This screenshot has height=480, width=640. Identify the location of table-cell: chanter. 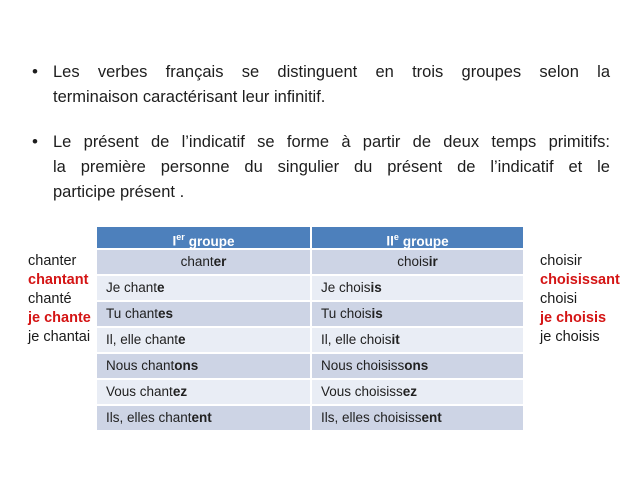
(203, 263).